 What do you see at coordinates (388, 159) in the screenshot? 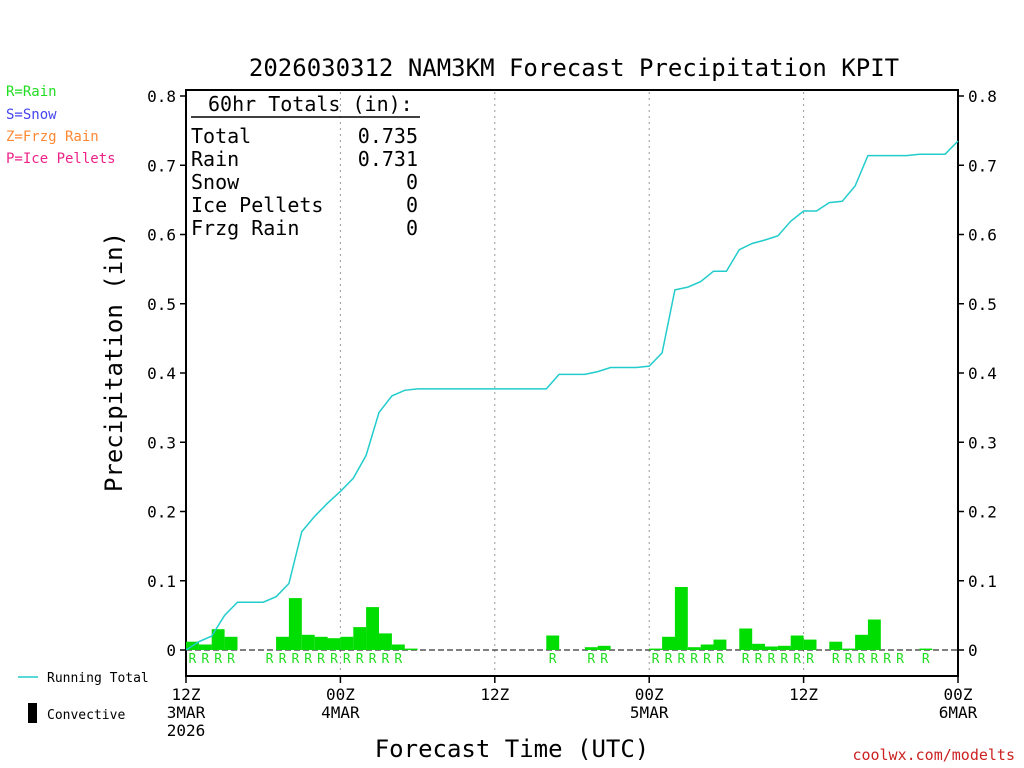
I see `totals-row-value: 0.731` at bounding box center [388, 159].